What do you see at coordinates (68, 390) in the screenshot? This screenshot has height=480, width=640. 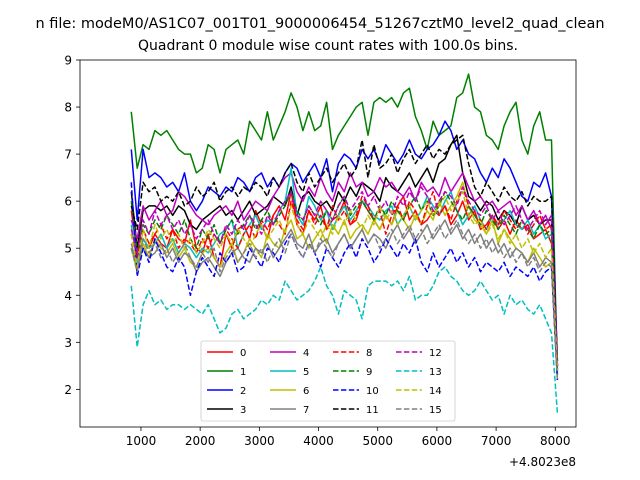 I see `y-tick-label: 2` at bounding box center [68, 390].